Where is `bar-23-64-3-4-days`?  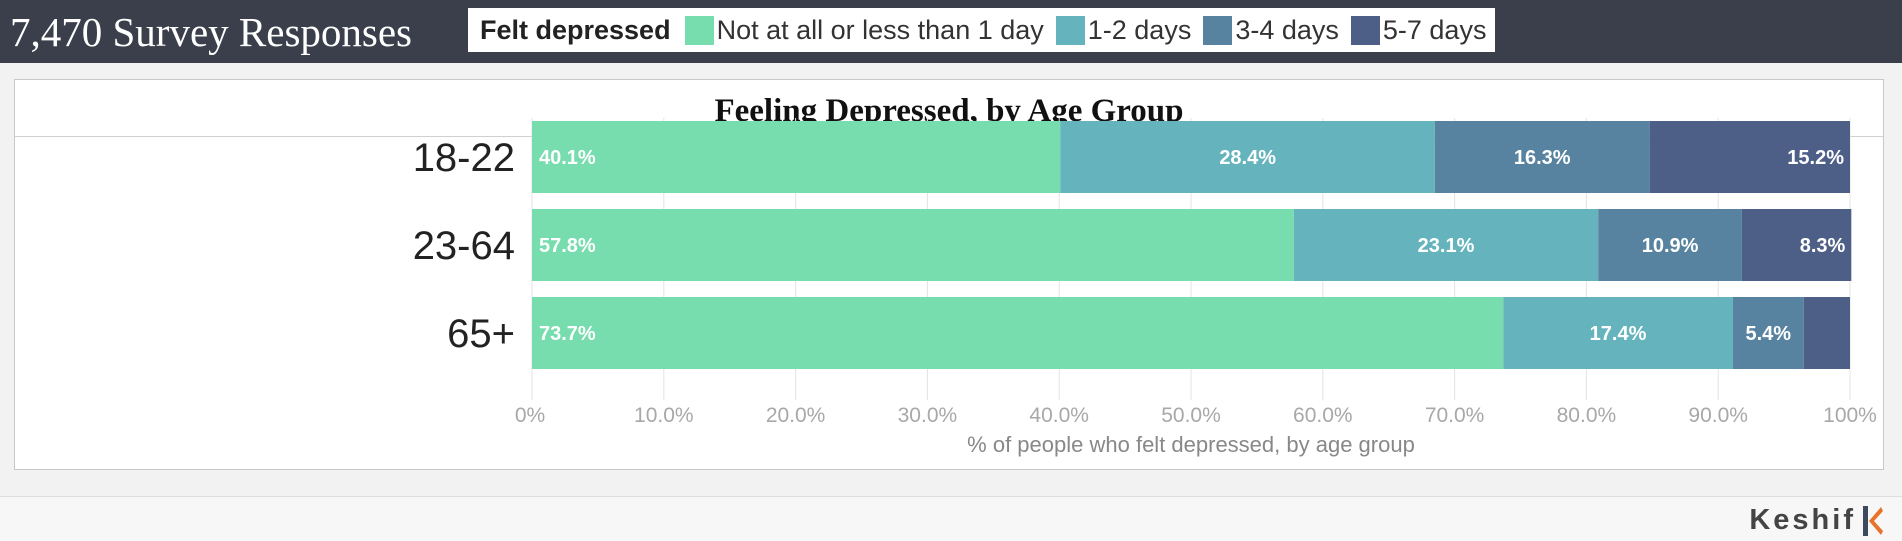 bar-23-64-3-4-days is located at coordinates (1670, 245).